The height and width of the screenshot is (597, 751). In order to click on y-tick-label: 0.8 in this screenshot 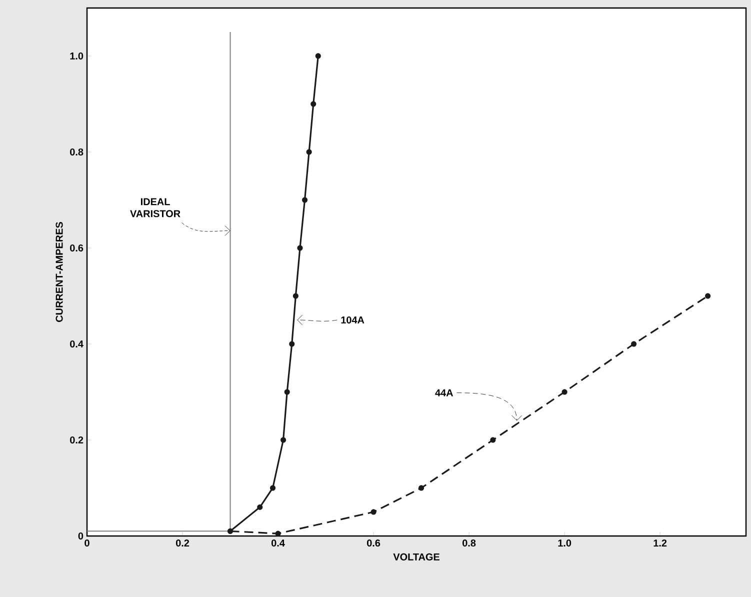, I will do `click(77, 152)`.